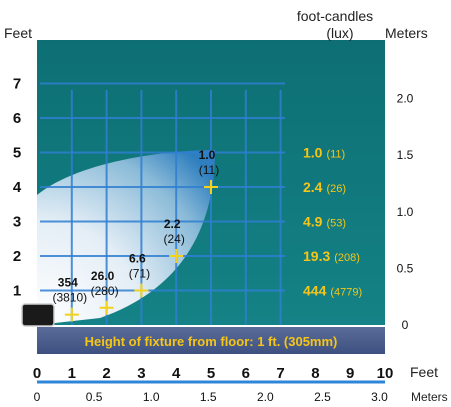 Image resolution: width=451 pixels, height=407 pixels. What do you see at coordinates (246, 373) in the screenshot?
I see `x-tick-feet: 6` at bounding box center [246, 373].